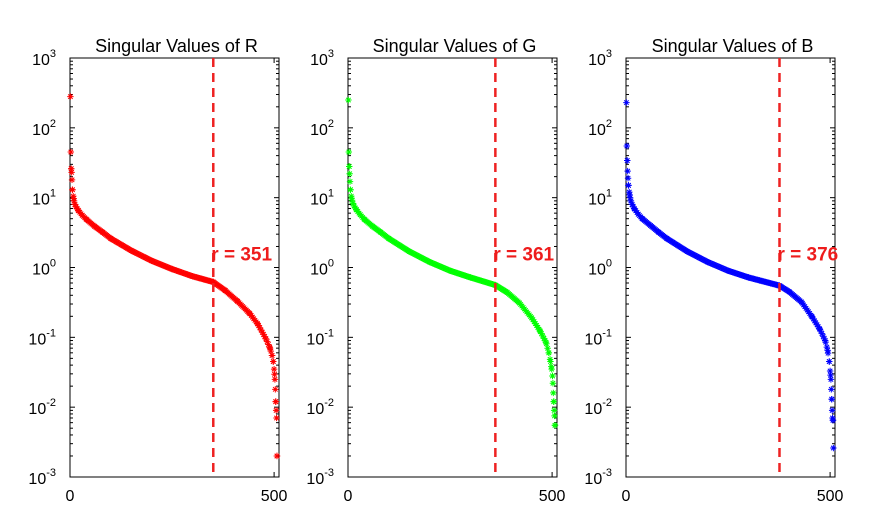 The height and width of the screenshot is (524, 890). I want to click on y-tick-exponent: -1, so click(329, 333).